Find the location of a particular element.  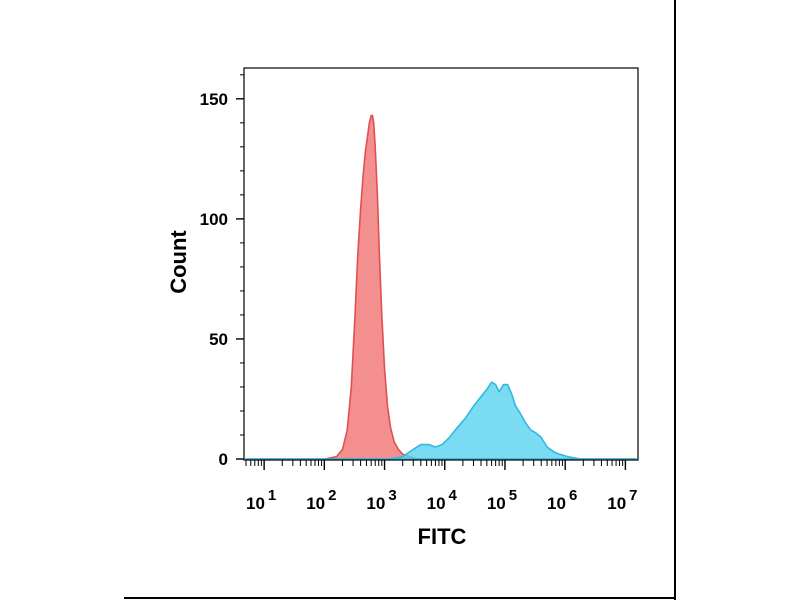

x-tick-label: 10 3 is located at coordinates (381, 500).